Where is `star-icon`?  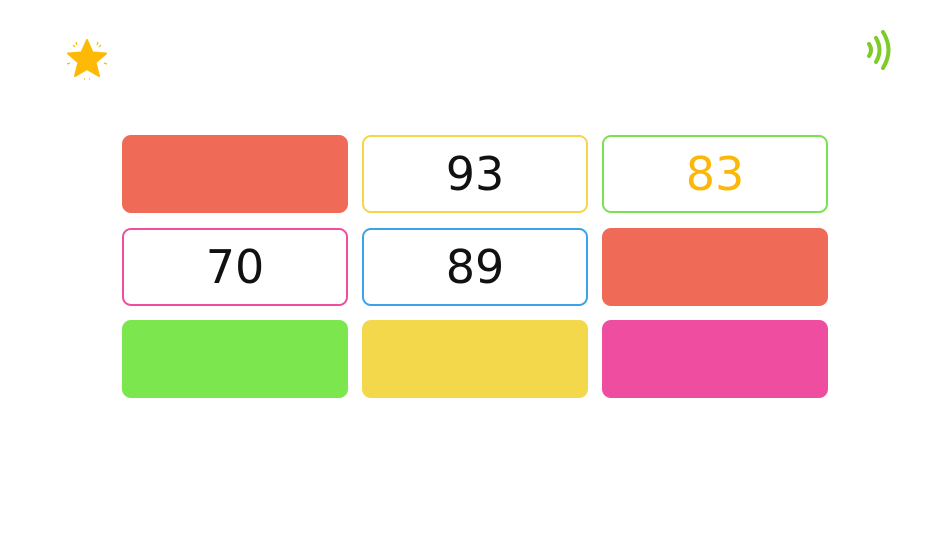 star-icon is located at coordinates (87, 59).